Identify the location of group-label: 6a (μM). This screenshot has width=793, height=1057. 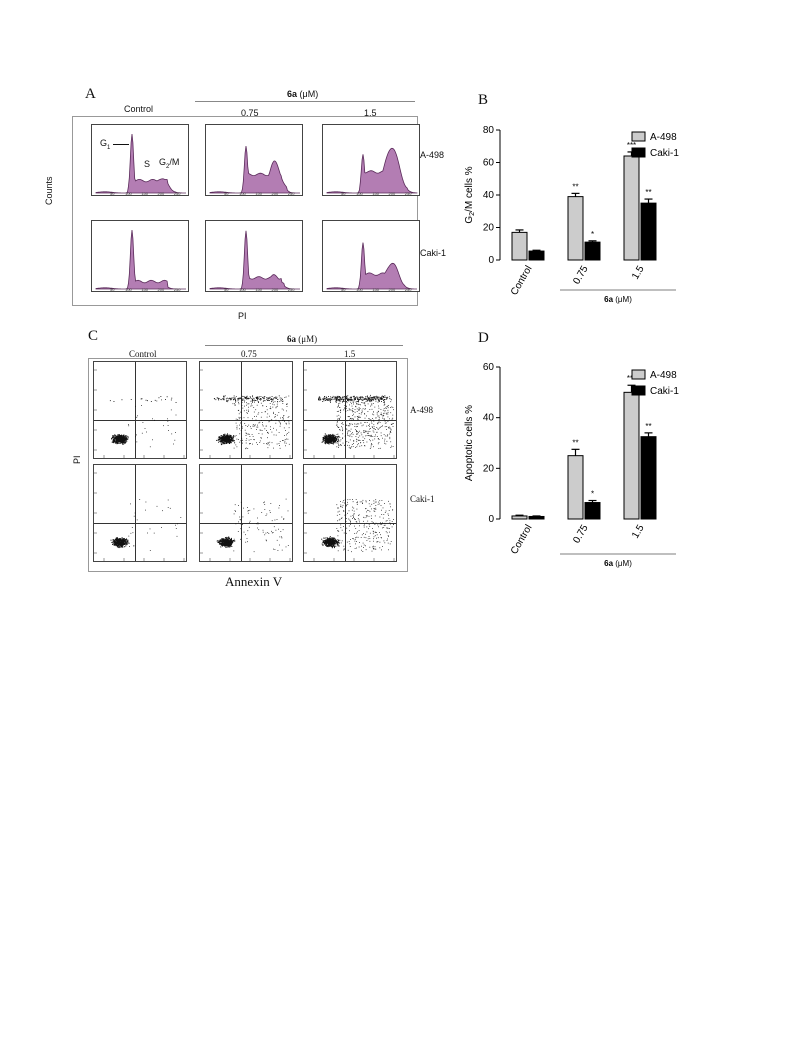
(618, 563).